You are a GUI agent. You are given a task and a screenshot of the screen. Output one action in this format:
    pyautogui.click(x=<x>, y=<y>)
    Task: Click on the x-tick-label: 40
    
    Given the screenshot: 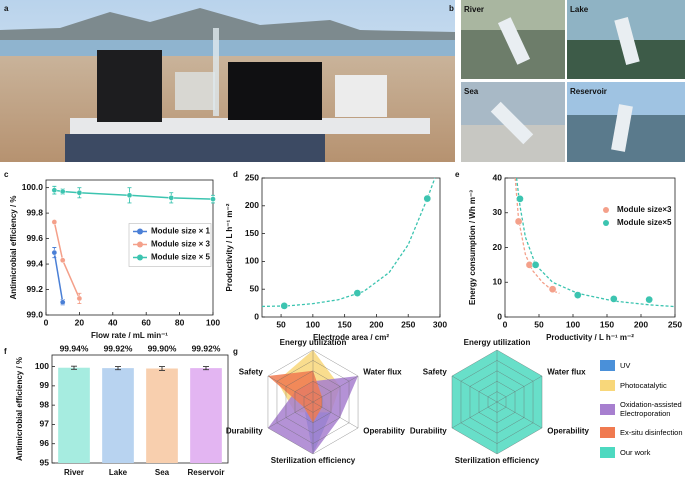 What is the action you would take?
    pyautogui.click(x=113, y=322)
    